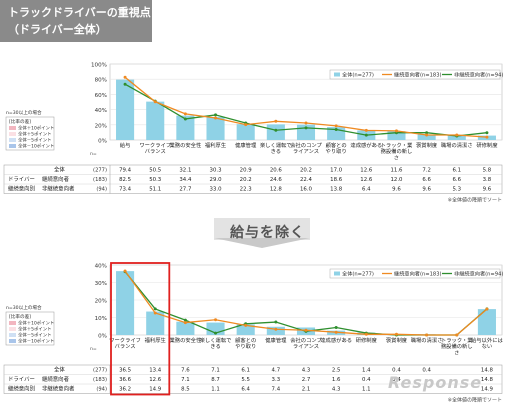 This screenshot has height=407, width=510. I want to click on data-label: 34.4, so click(185, 180).